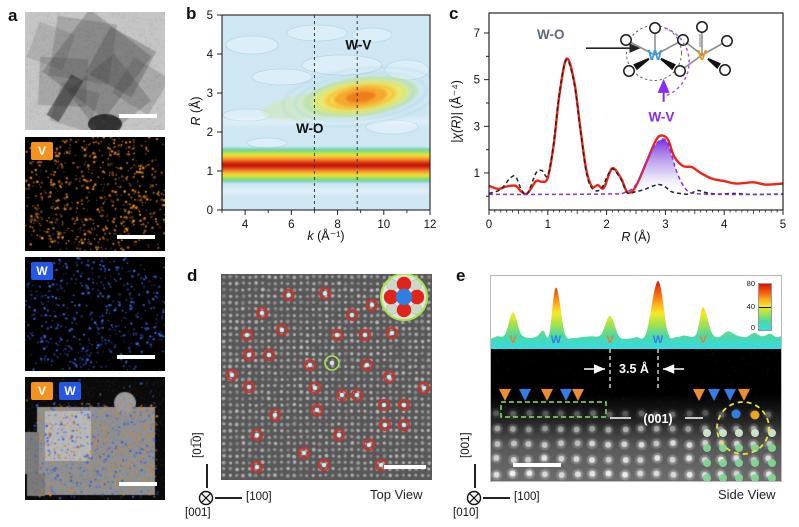  I want to click on svg-text: 2, so click(210, 133).